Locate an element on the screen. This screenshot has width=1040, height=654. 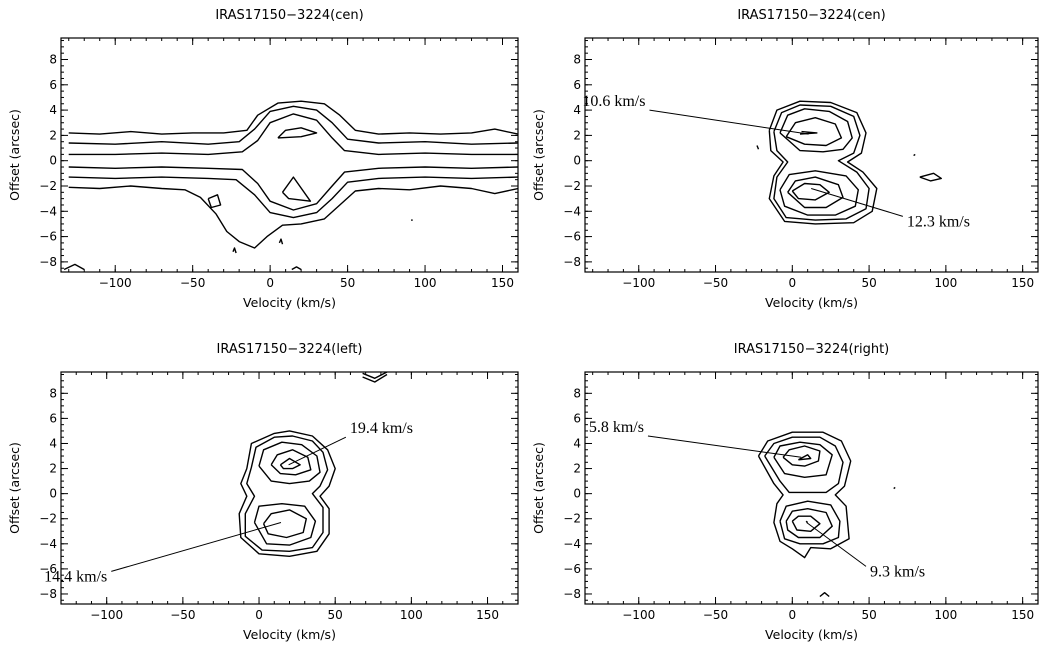
velocity-annotation: 9.3 km/s is located at coordinates (897, 571).